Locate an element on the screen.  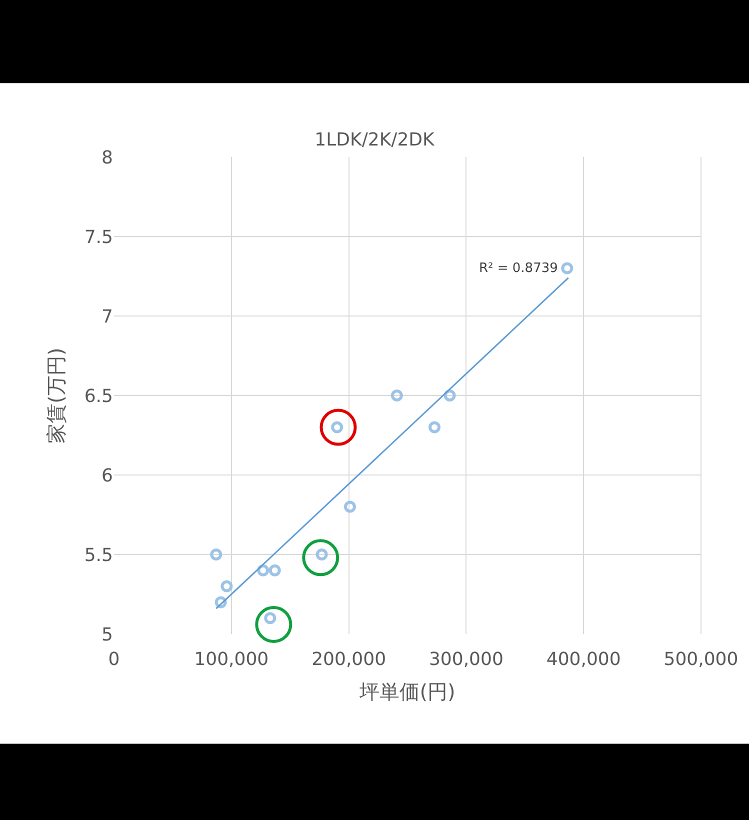
y-tick-label: 5 is located at coordinates (107, 635).